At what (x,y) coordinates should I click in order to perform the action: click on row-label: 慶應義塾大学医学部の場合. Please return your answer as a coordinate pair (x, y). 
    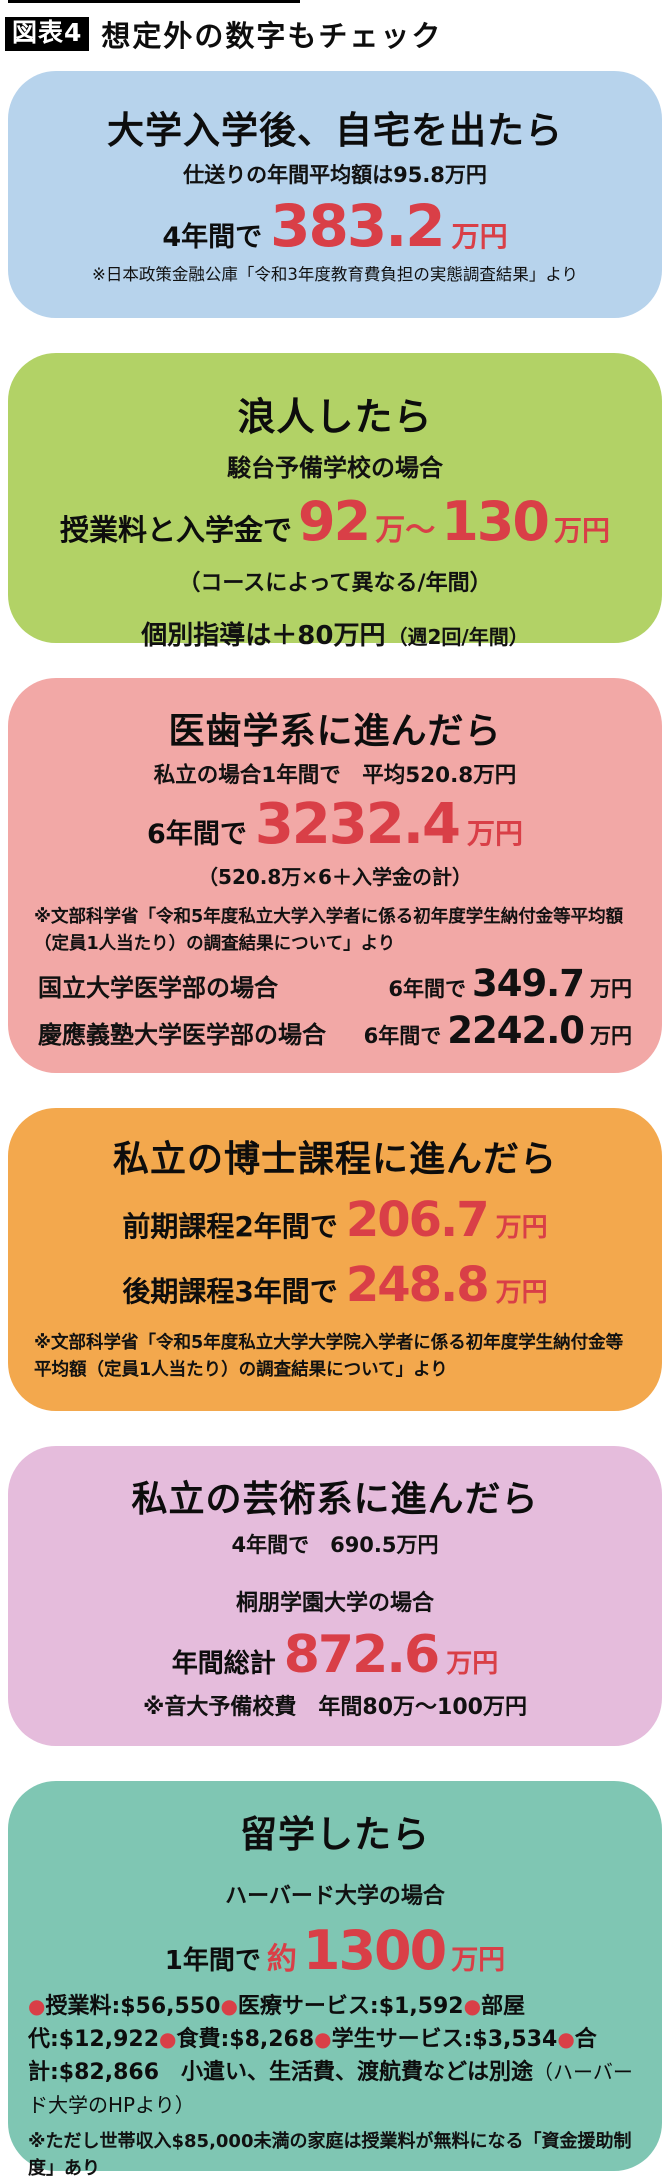
    Looking at the image, I should click on (182, 1034).